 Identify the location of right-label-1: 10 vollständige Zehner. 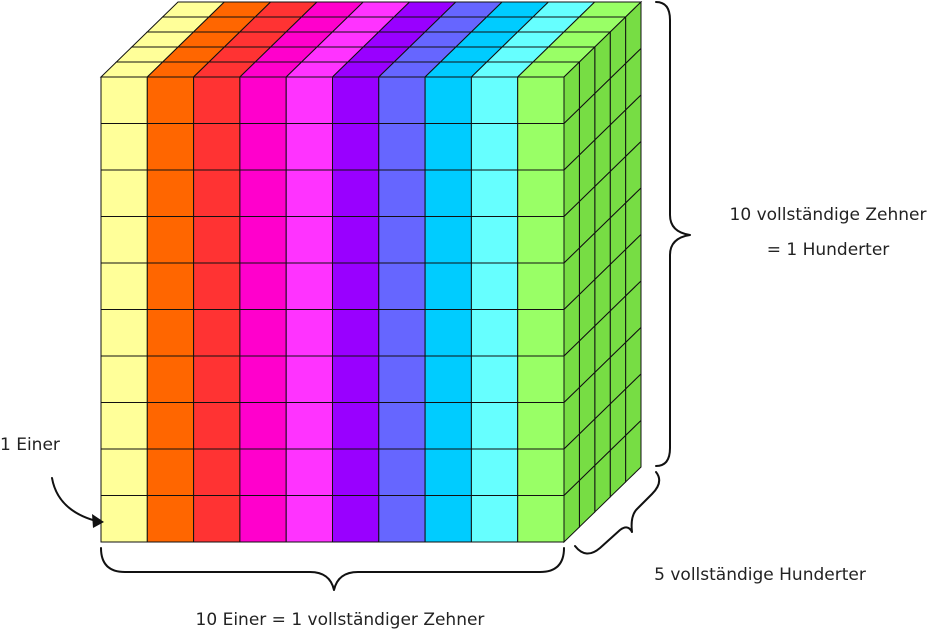
(828, 215).